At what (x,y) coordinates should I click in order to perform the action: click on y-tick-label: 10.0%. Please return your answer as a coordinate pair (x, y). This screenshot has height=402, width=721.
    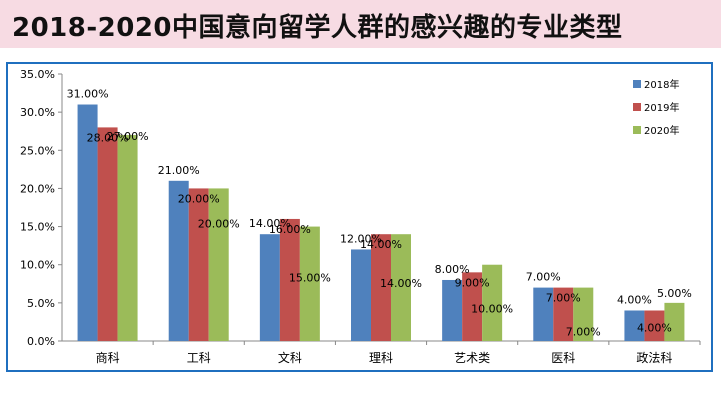
    Looking at the image, I should click on (37, 265).